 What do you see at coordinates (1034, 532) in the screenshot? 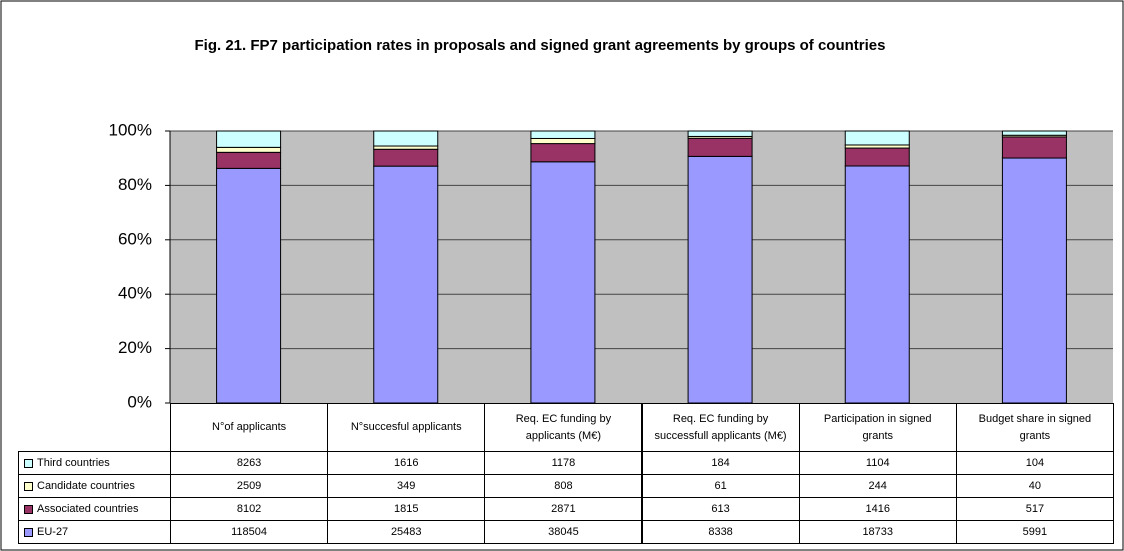
I see `table-value: 5991` at bounding box center [1034, 532].